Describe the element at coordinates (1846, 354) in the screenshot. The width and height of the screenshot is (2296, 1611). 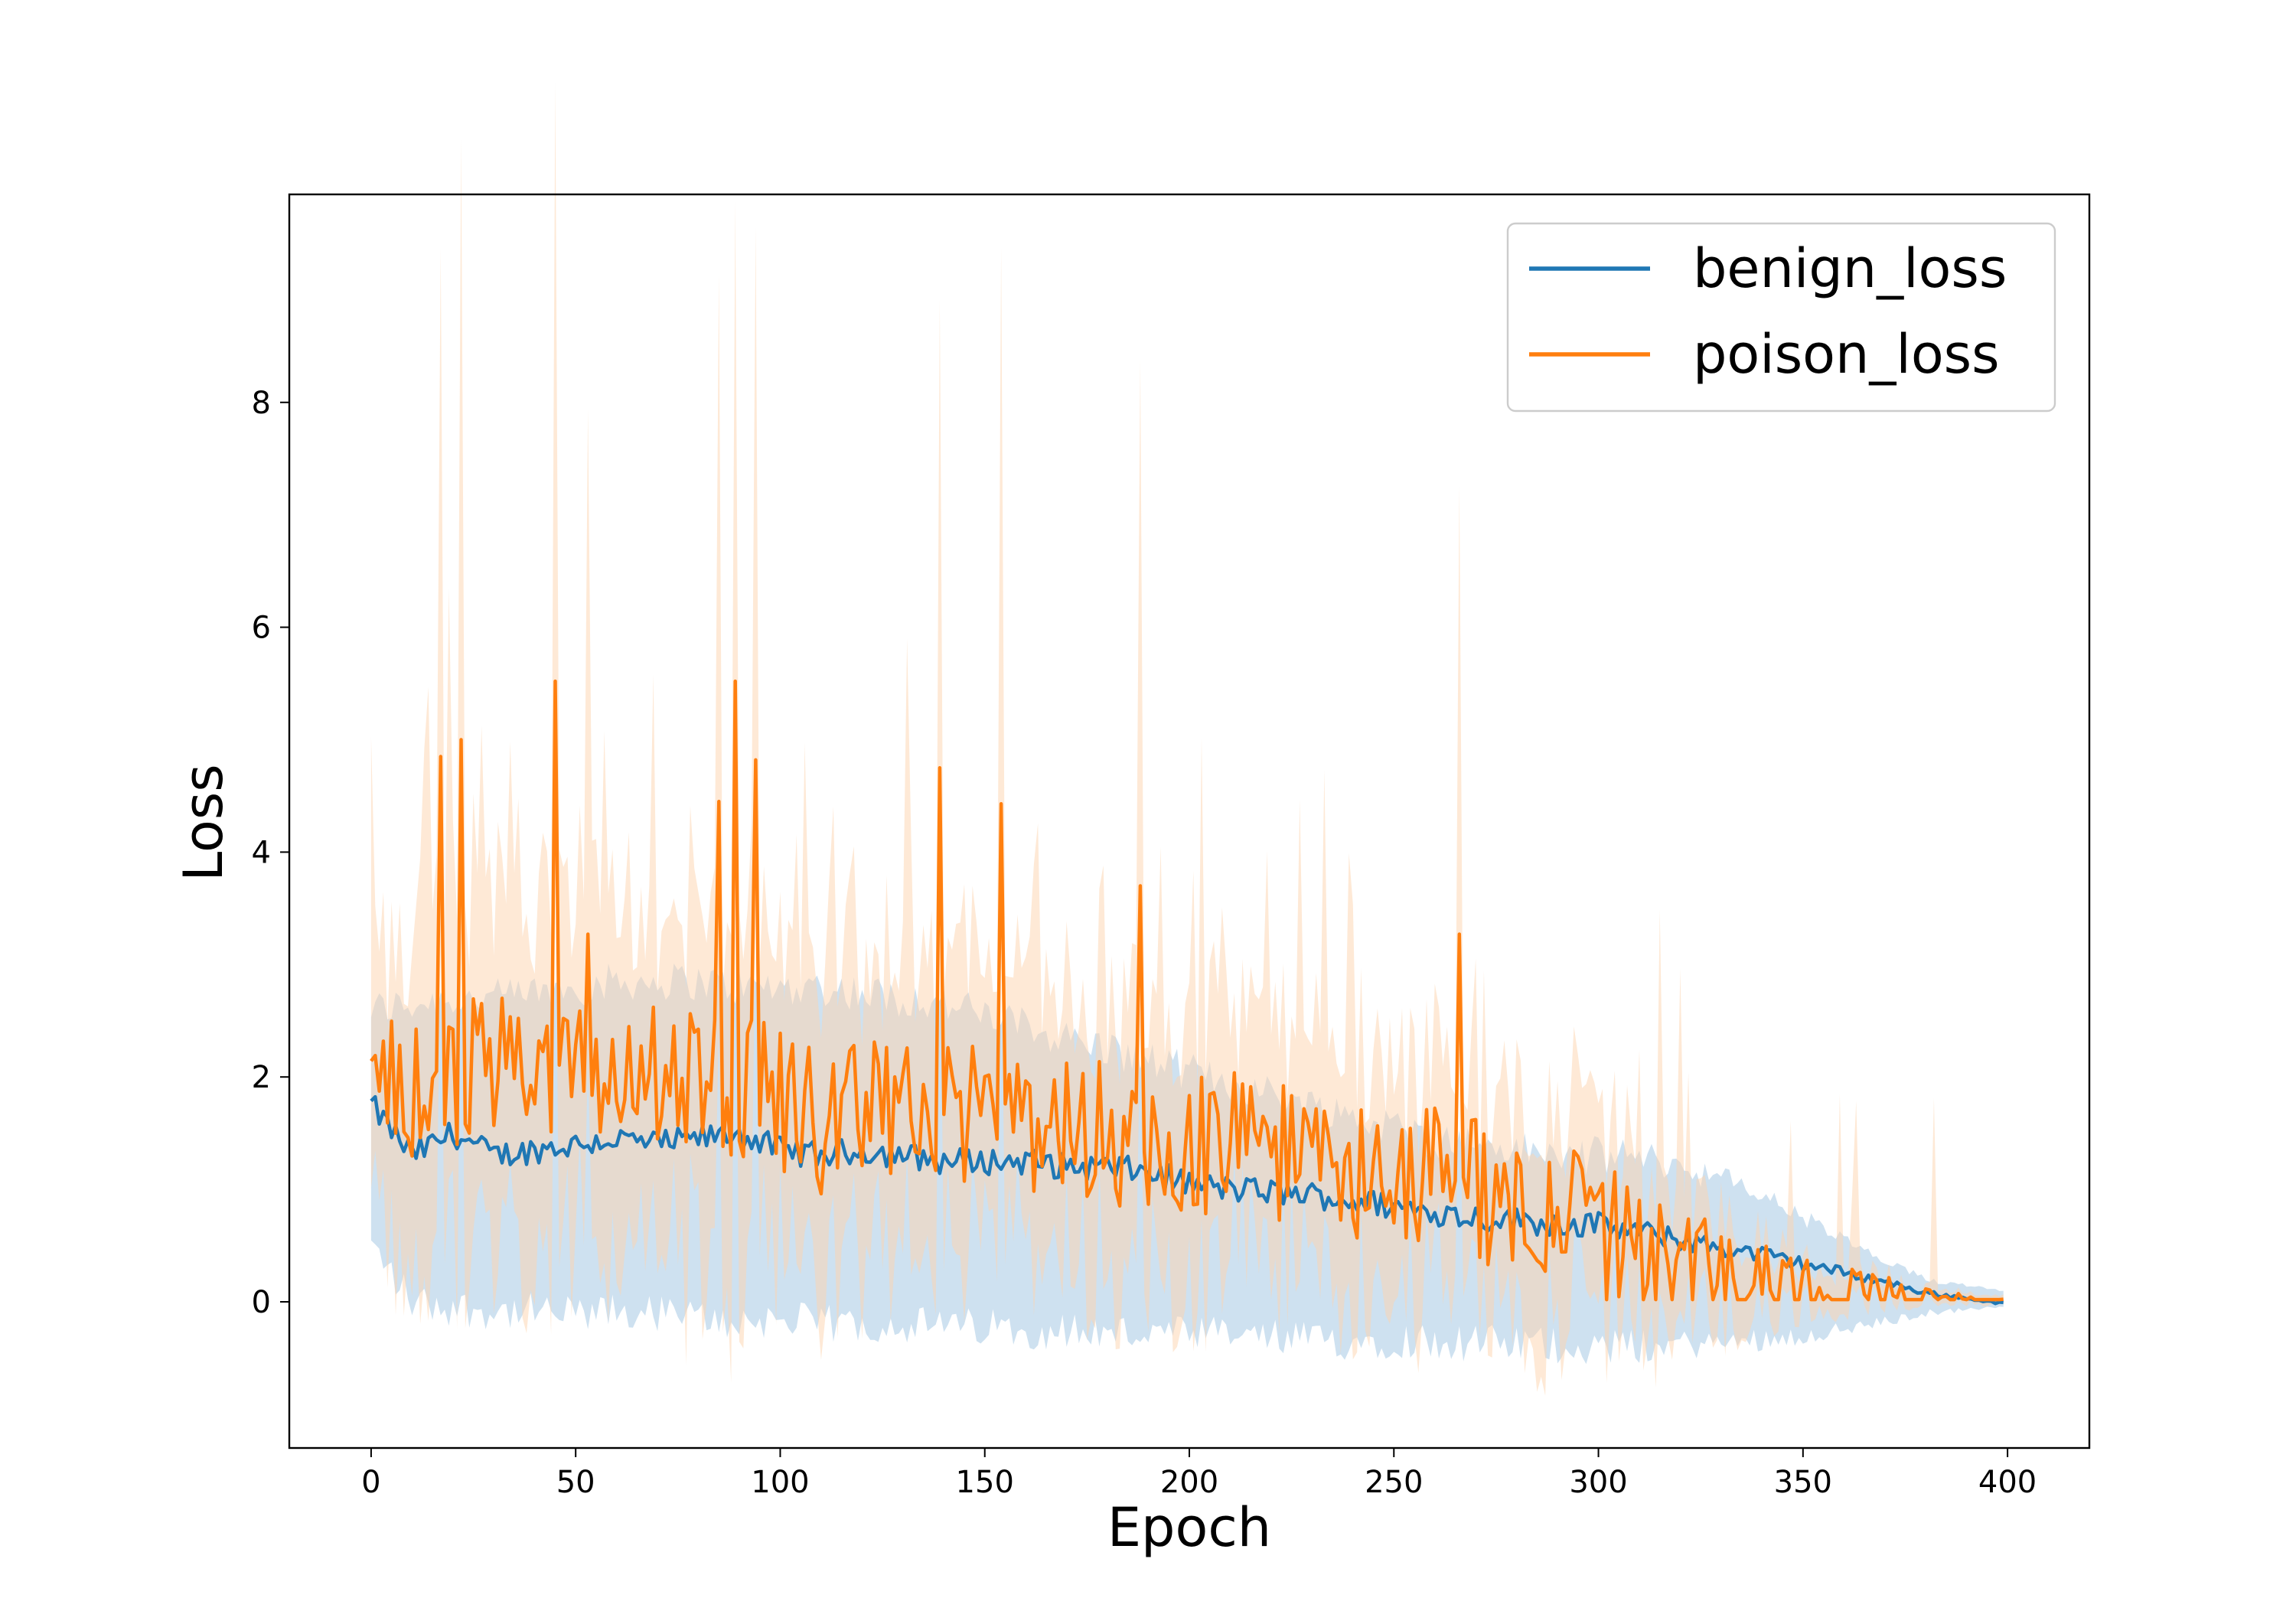
I see `legend-label-poison: poison_loss` at that location.